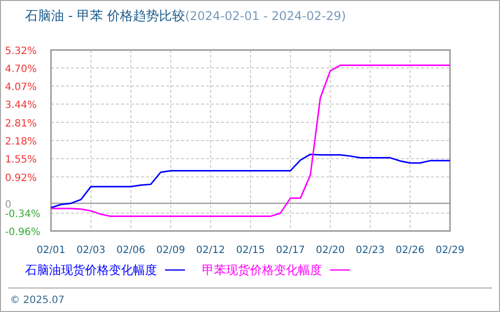  Describe the element at coordinates (250, 250) in the screenshot. I see `x-tick-label: 02/15` at that location.